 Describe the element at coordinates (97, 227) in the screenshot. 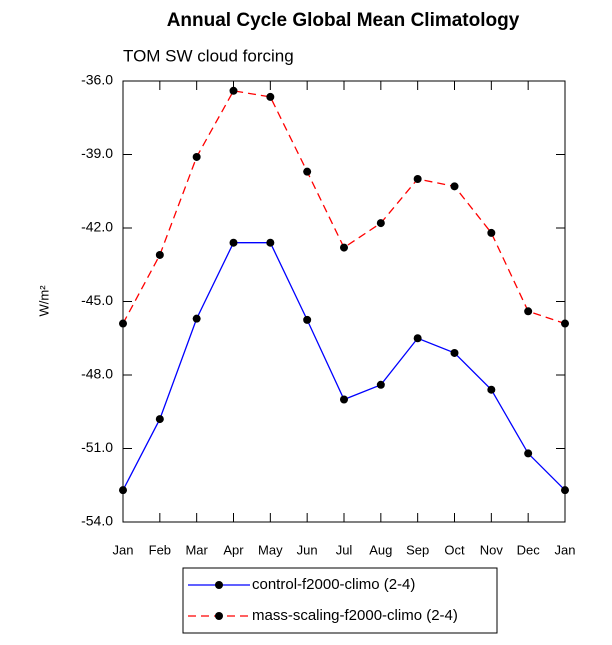

I see `y-tick-label: -42.0` at that location.